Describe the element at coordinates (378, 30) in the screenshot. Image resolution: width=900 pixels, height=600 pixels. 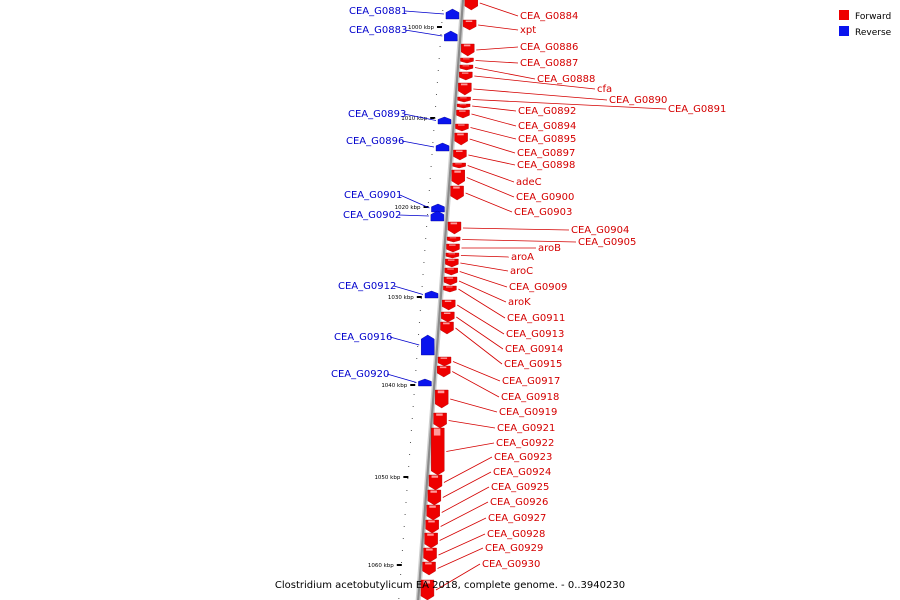
I see `reverse-gene-label: CEA_G0883` at that location.